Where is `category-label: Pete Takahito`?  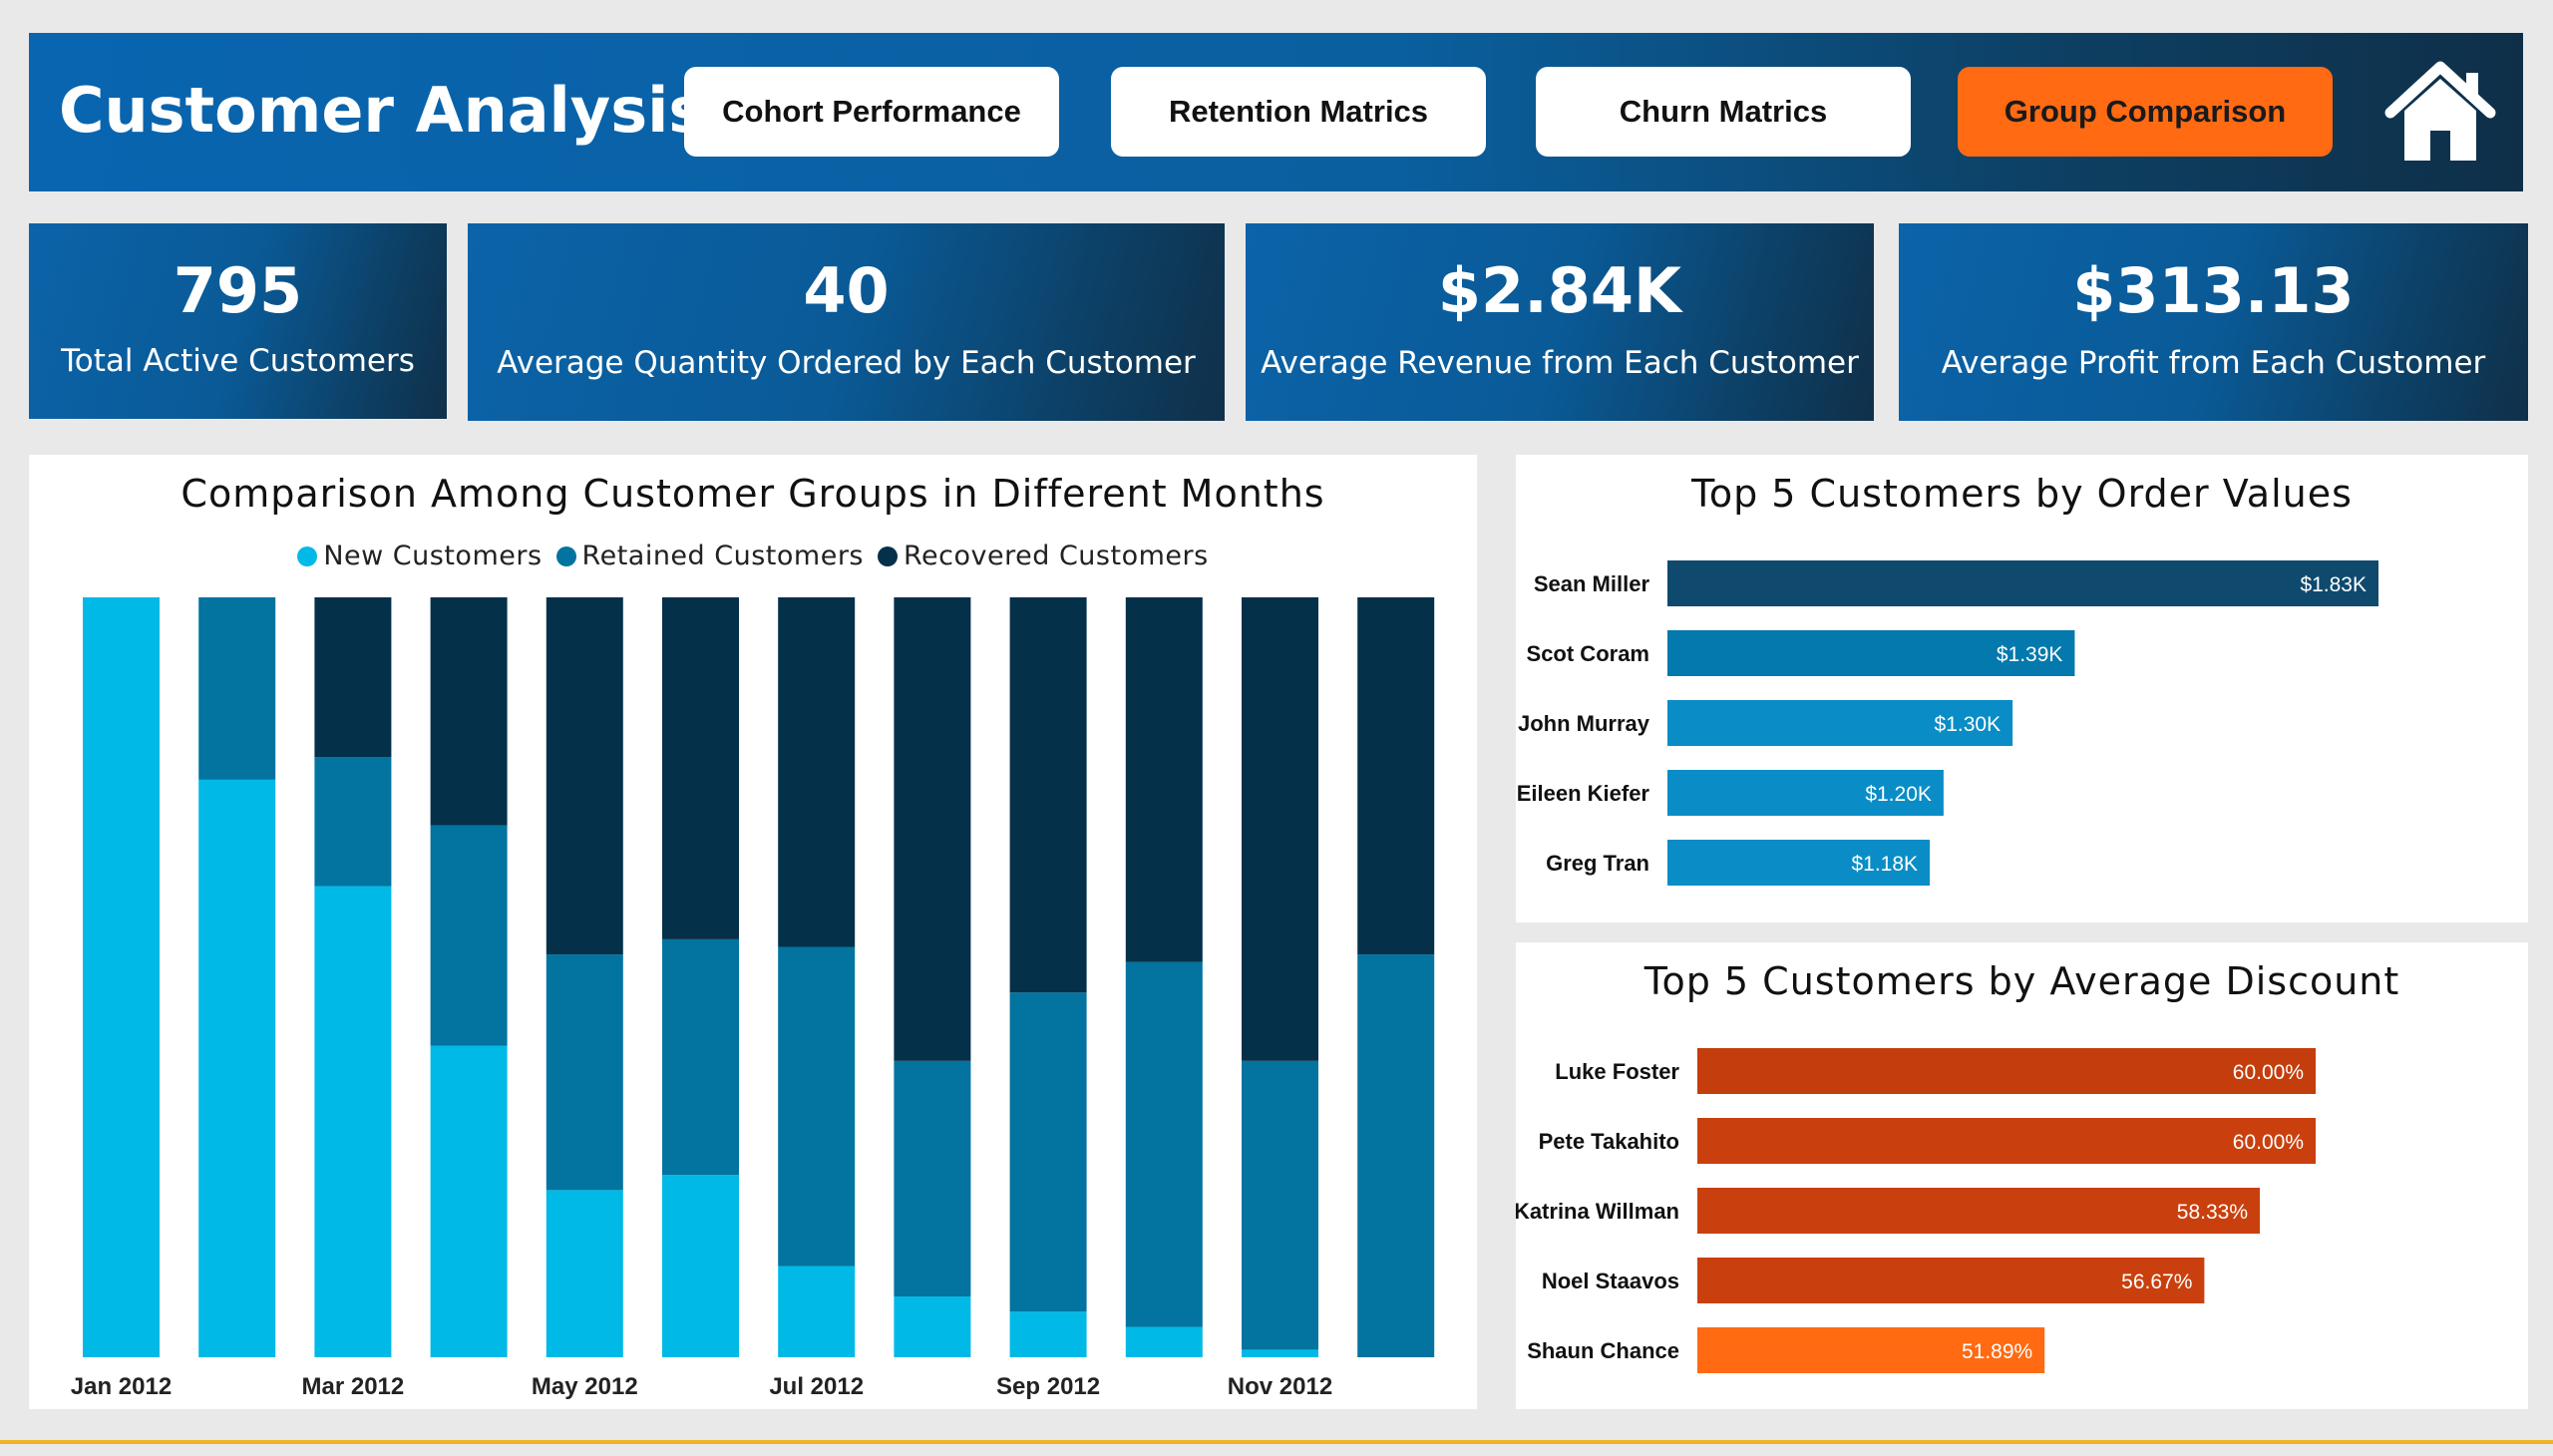 category-label: Pete Takahito is located at coordinates (1609, 1141).